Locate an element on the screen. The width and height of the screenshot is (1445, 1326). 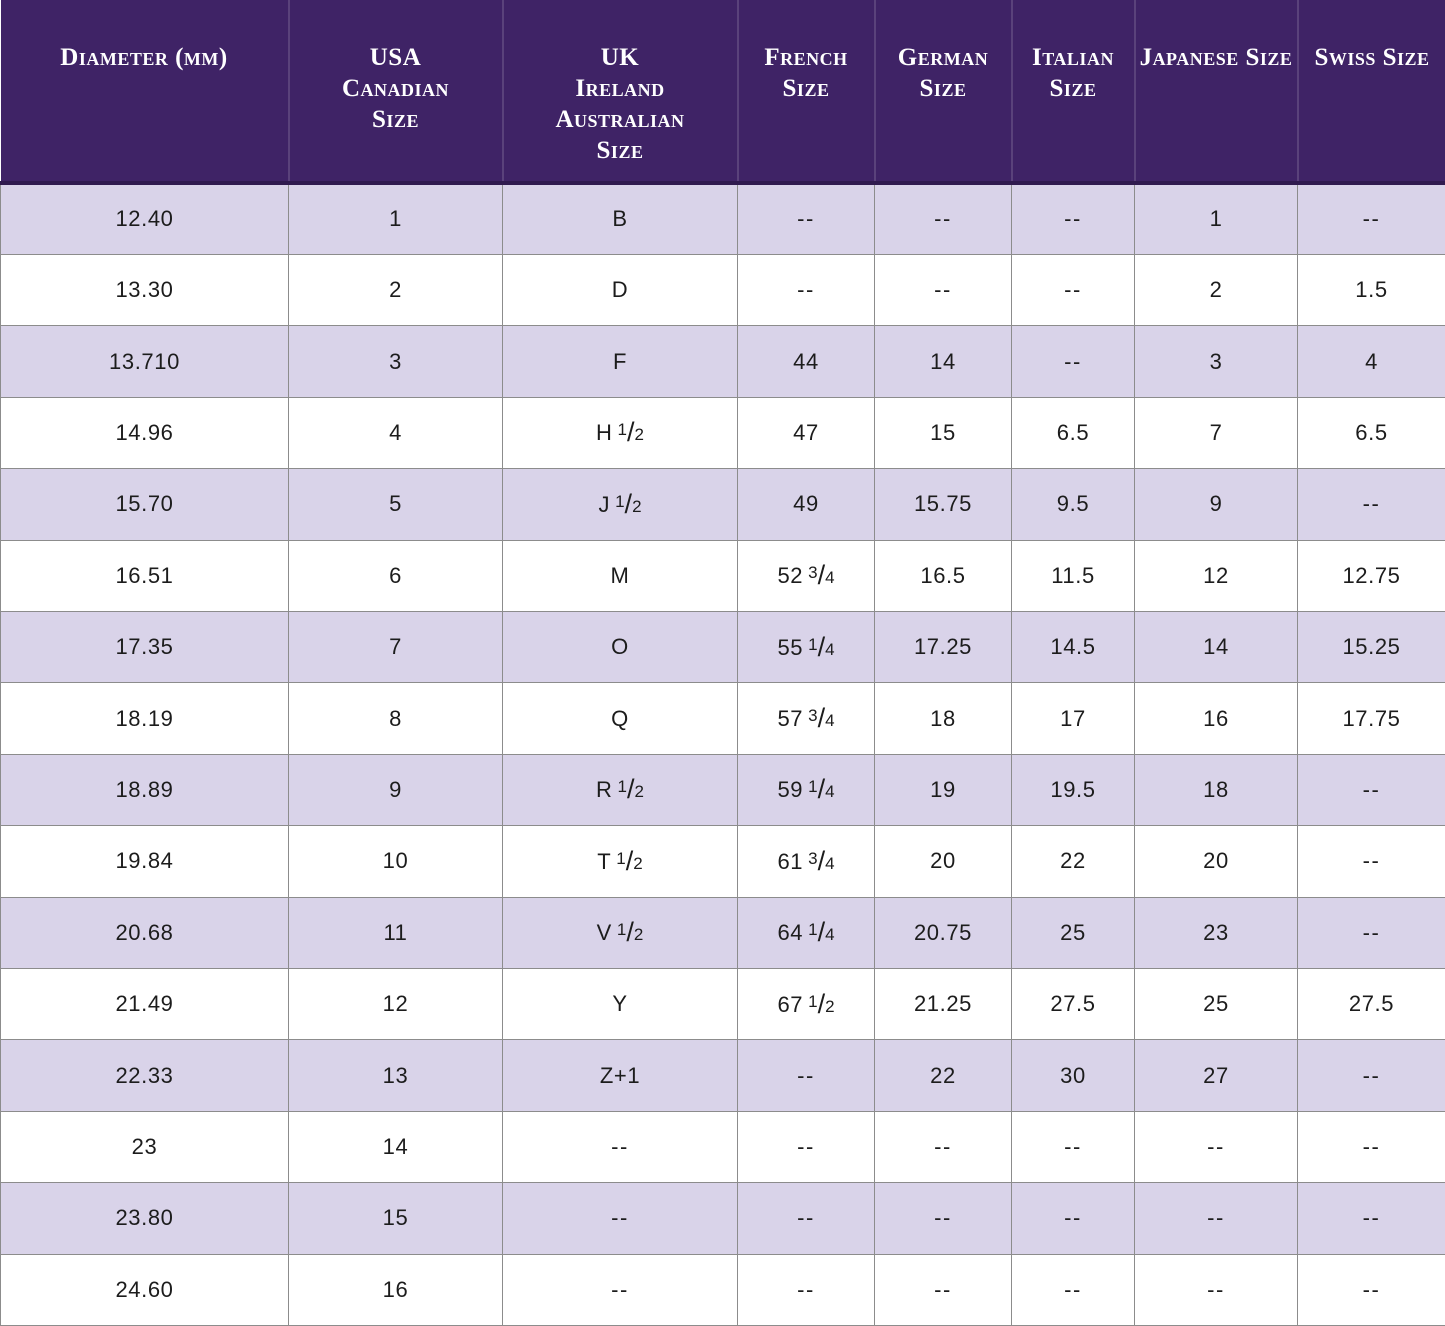
cell-diameter: 16.51 is located at coordinates (144, 575).